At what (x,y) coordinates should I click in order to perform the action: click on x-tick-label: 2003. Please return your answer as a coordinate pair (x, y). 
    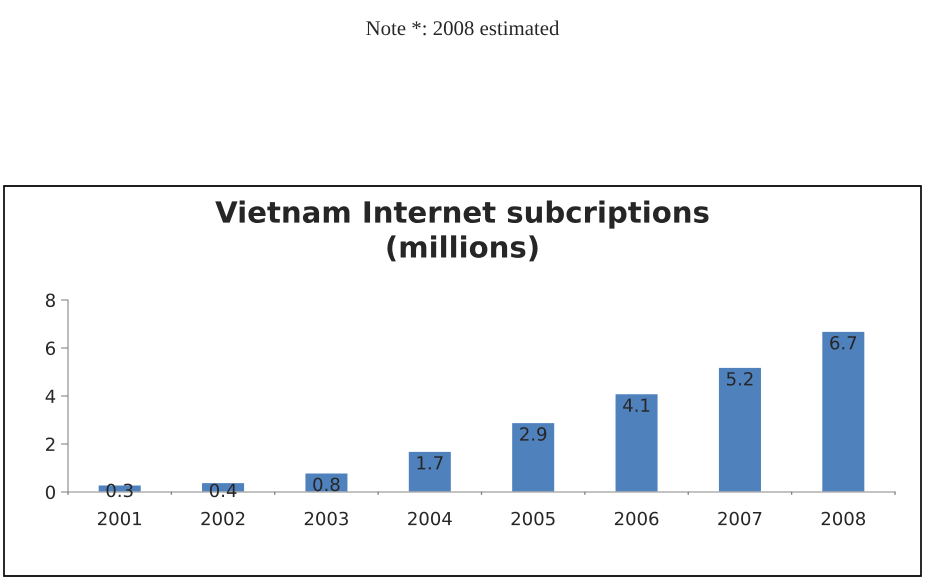
    Looking at the image, I should click on (326, 519).